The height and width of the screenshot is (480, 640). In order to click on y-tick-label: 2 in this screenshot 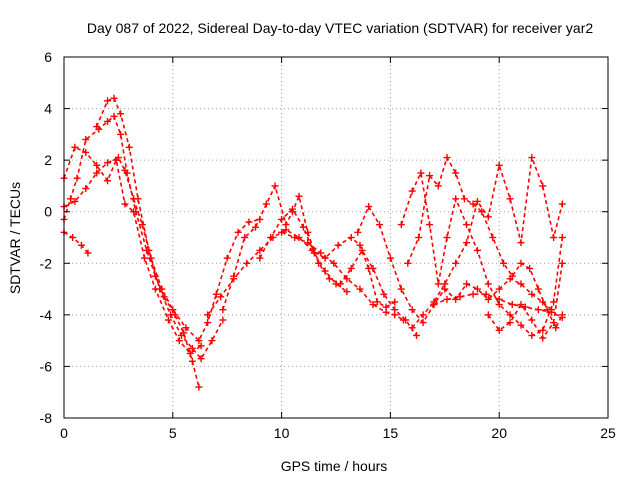, I will do `click(48, 160)`.